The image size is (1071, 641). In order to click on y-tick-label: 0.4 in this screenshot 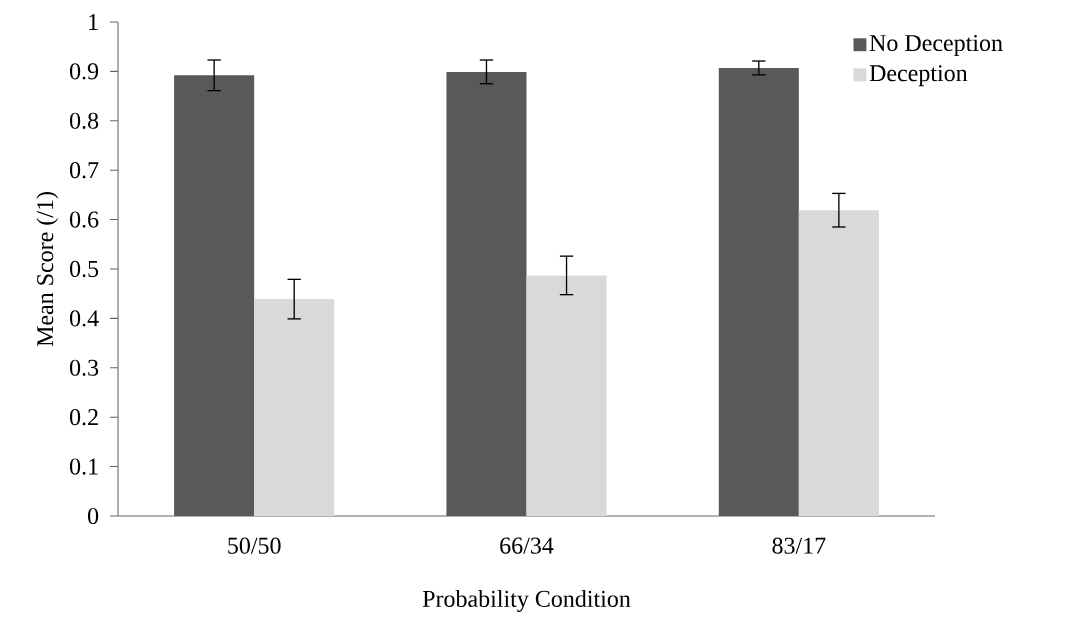, I will do `click(84, 318)`.